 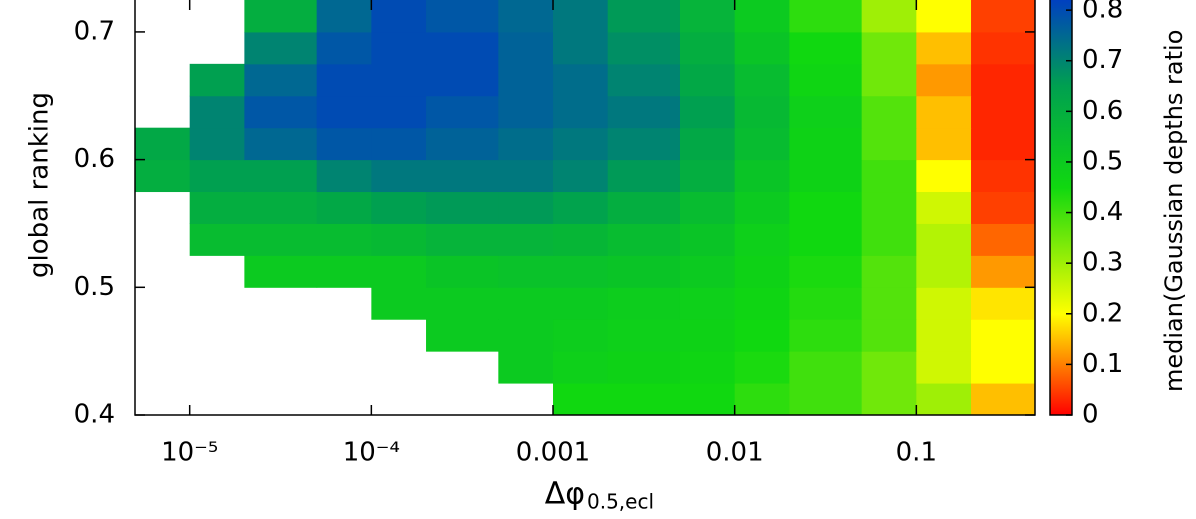 What do you see at coordinates (1061, 208) in the screenshot?
I see `colorbar-frame` at bounding box center [1061, 208].